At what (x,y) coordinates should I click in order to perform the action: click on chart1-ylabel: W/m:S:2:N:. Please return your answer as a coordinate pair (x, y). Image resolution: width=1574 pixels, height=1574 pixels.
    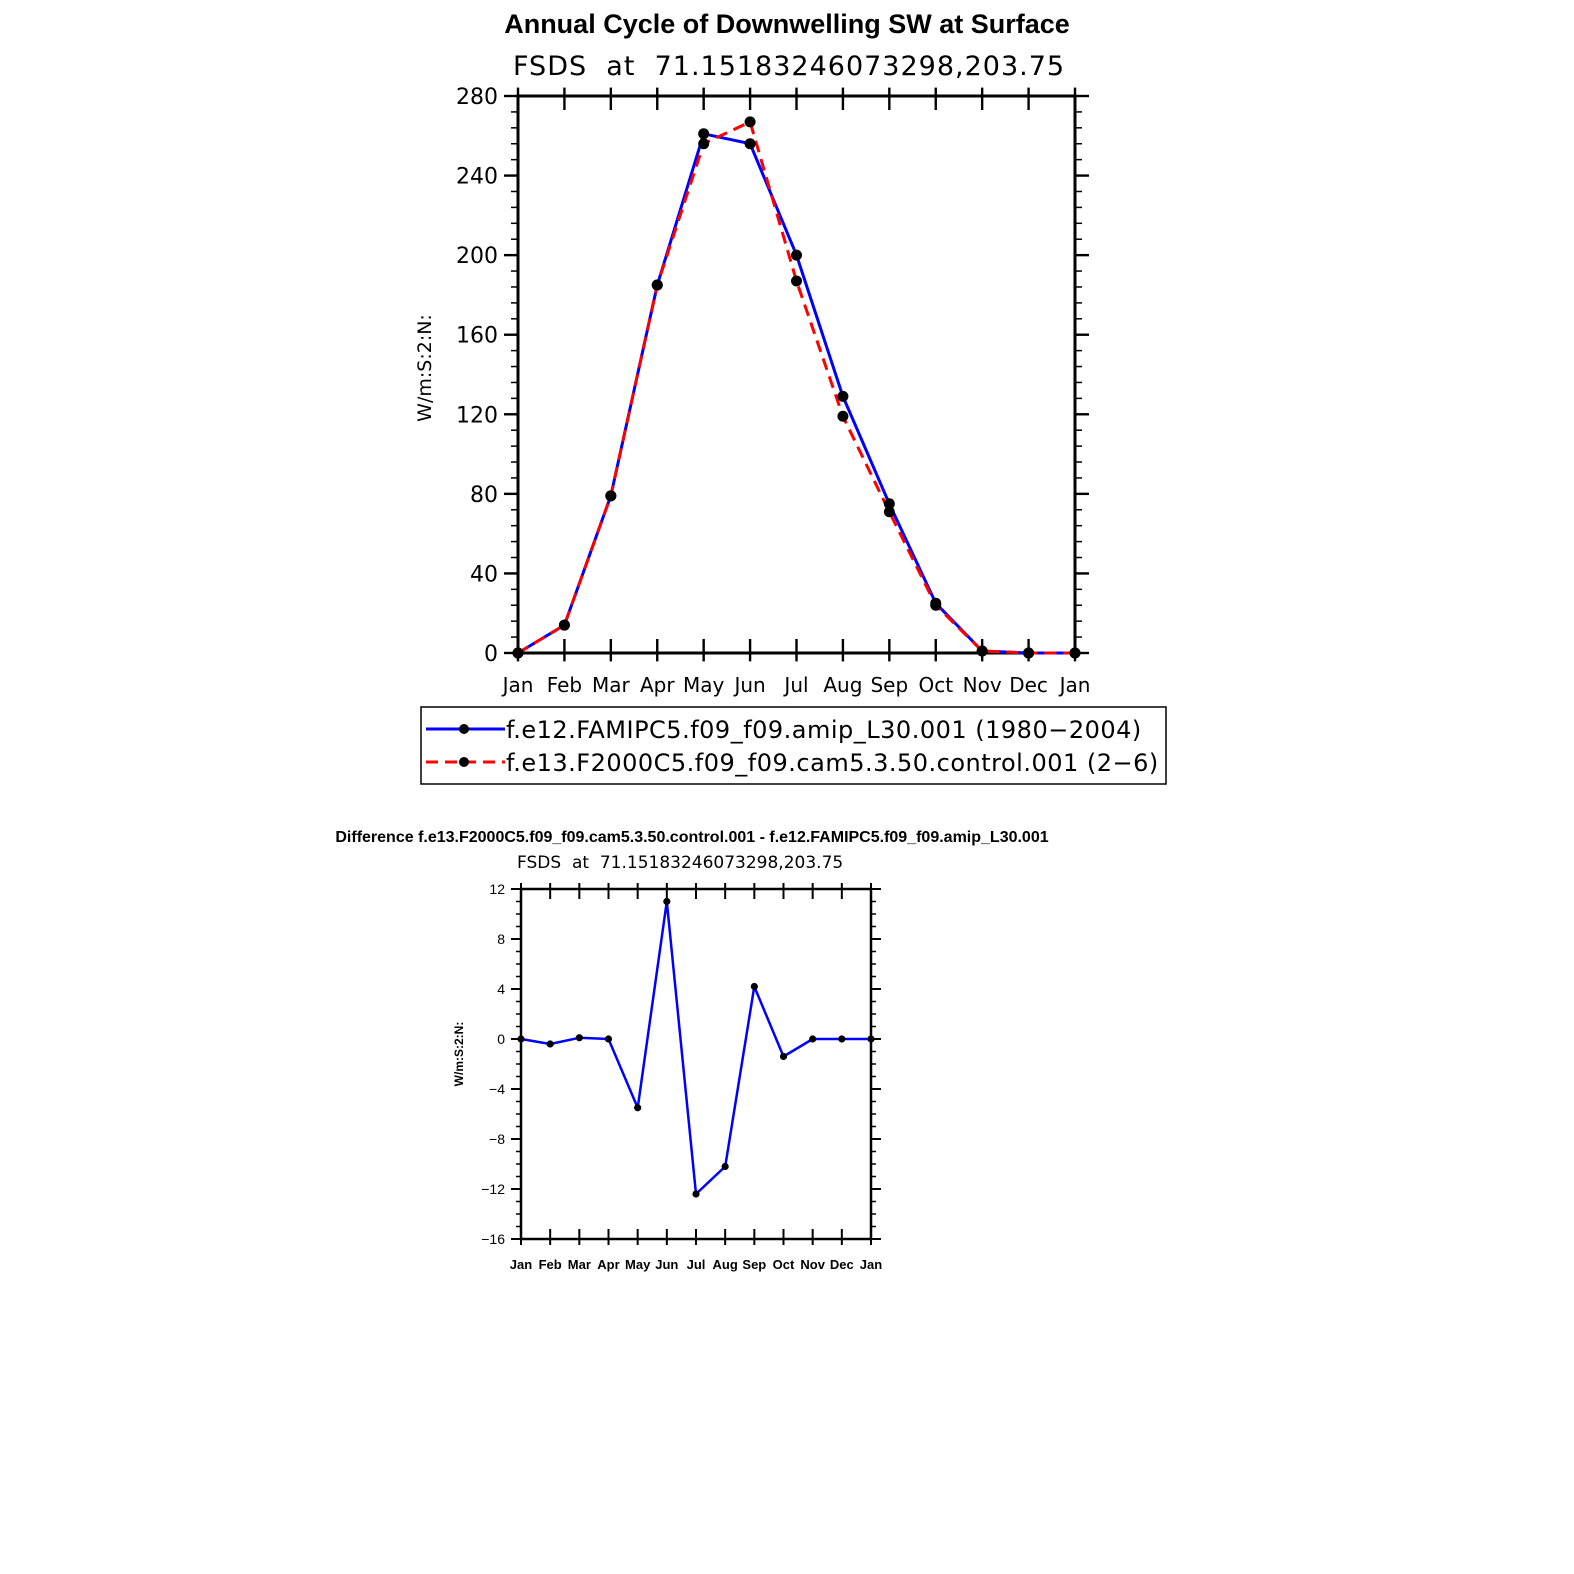
    Looking at the image, I should click on (425, 368).